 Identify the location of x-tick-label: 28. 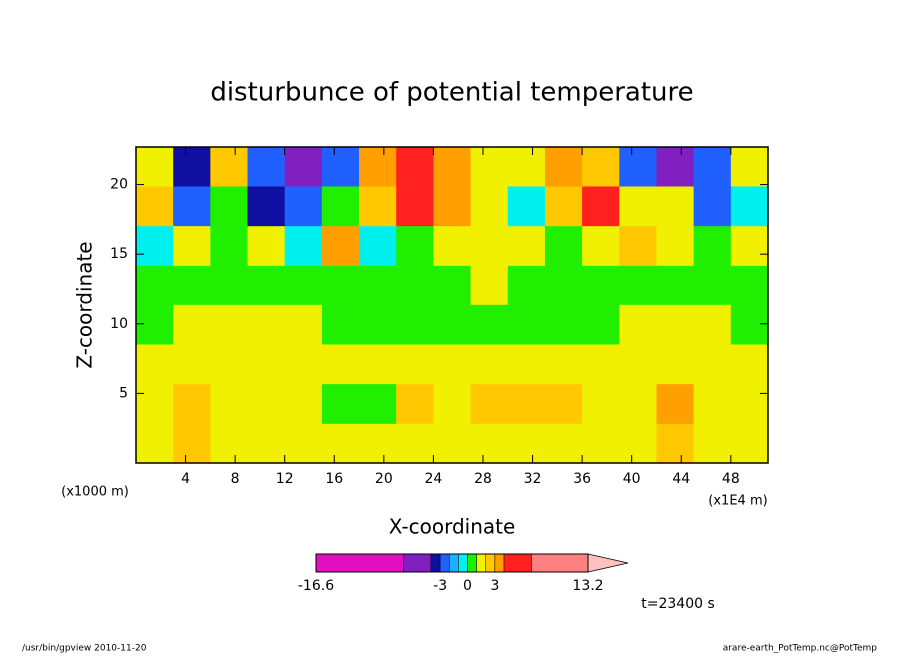
(483, 479).